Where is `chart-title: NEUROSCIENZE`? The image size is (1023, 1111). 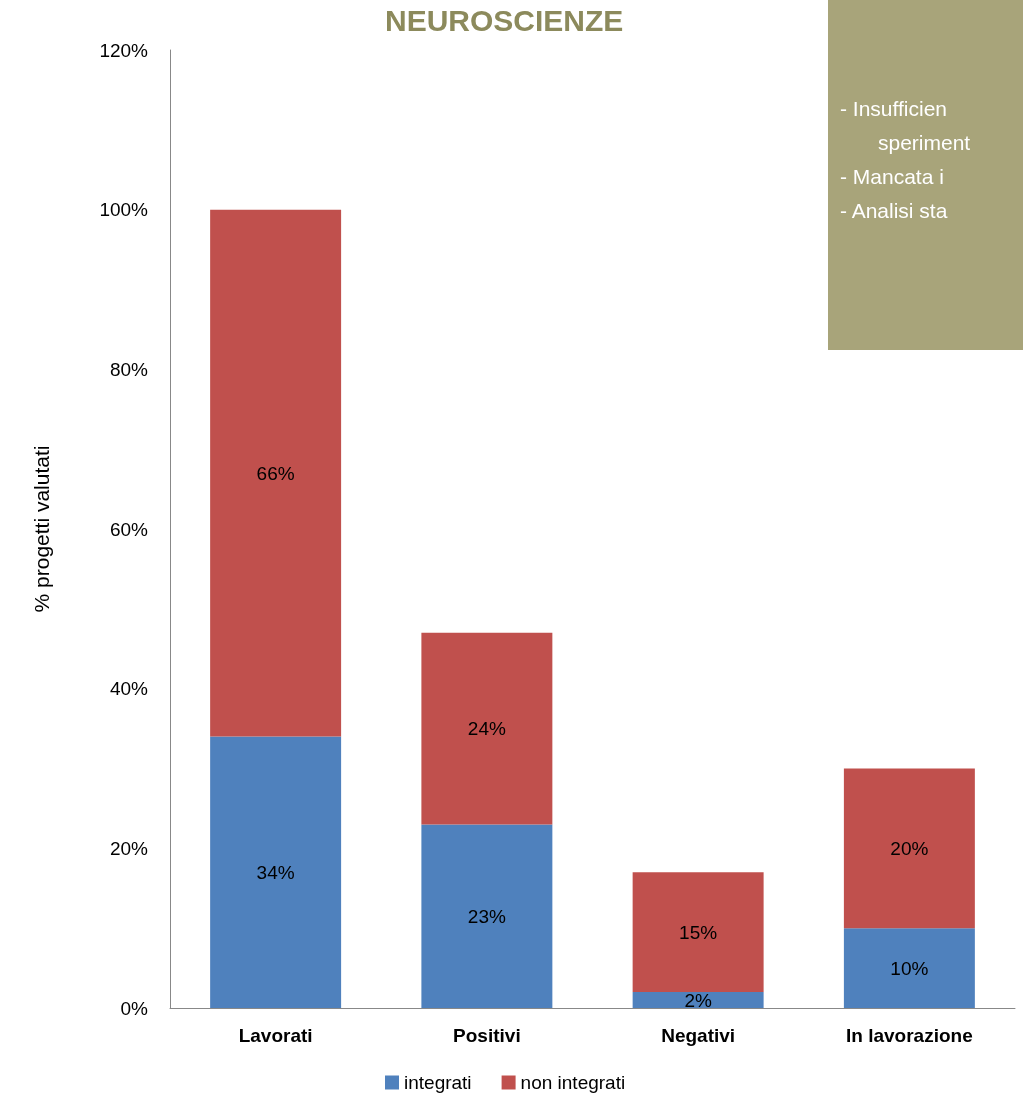
chart-title: NEUROSCIENZE is located at coordinates (504, 20).